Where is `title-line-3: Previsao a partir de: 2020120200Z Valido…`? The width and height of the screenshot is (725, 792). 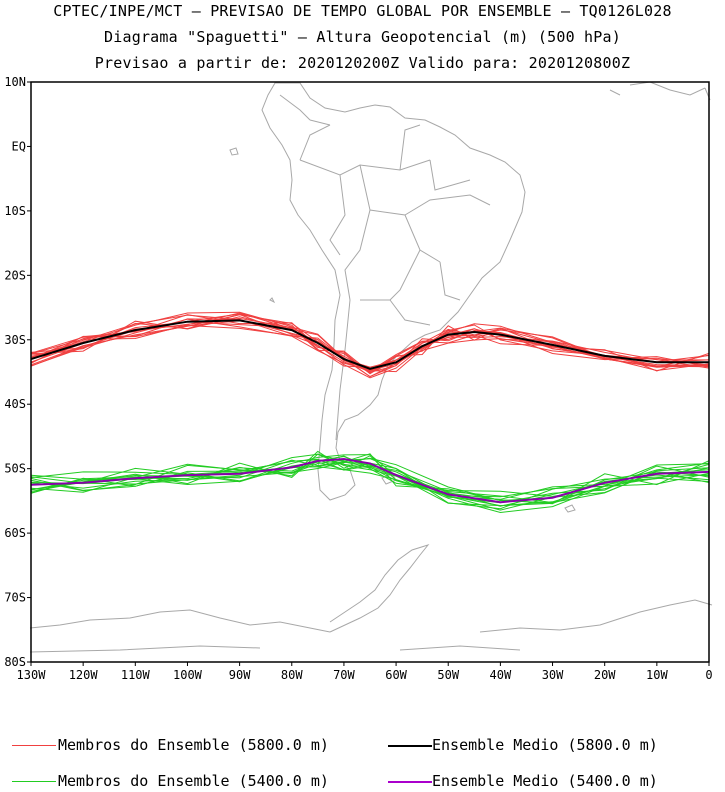
title-line-3: Previsao a partir de: 2020120200Z Valido… is located at coordinates (362, 63).